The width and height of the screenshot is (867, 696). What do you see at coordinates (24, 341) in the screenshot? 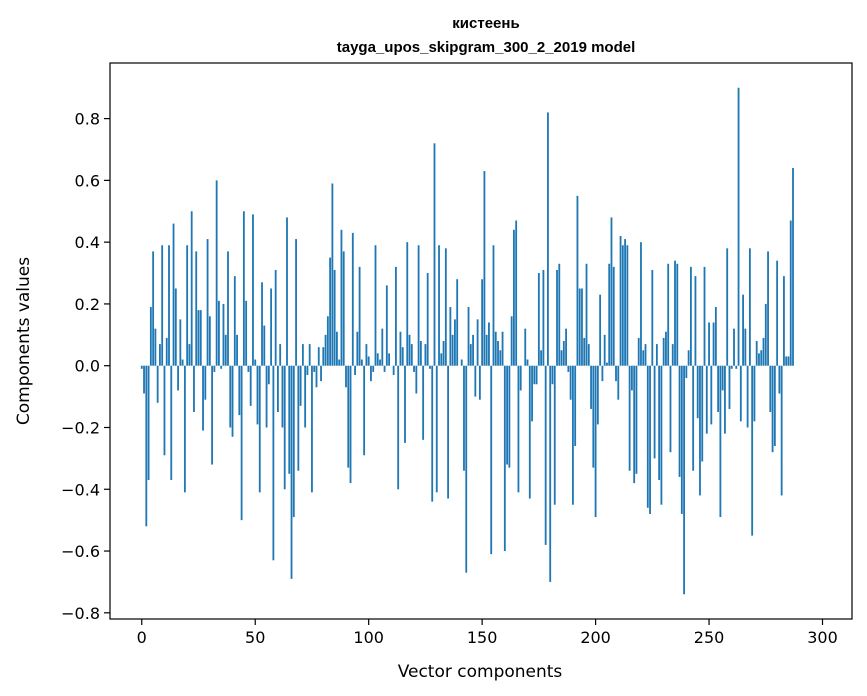
I see `y-axis-label: Components values` at bounding box center [24, 341].